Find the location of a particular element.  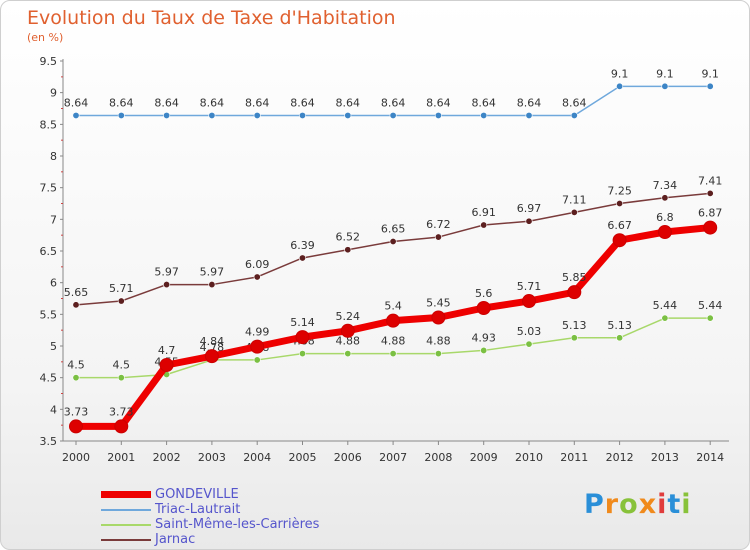

data-label: 5.97 is located at coordinates (212, 272).